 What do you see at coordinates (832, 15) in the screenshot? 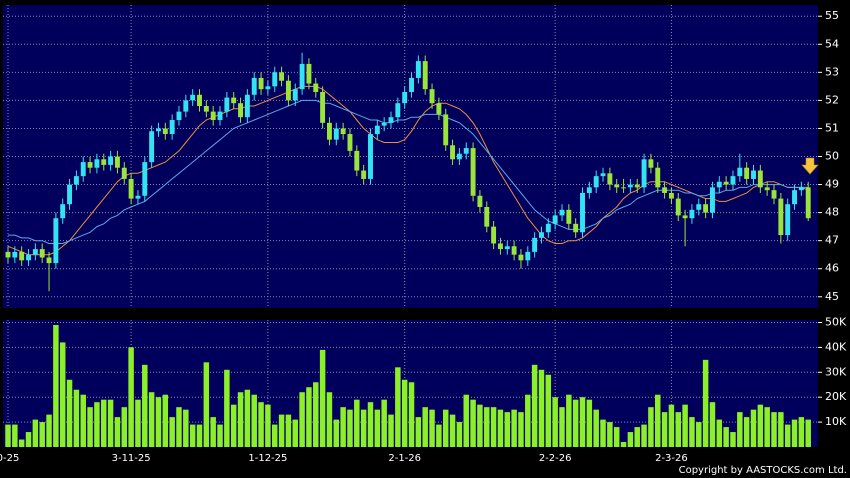
I see `y-tick-label: 55` at bounding box center [832, 15].